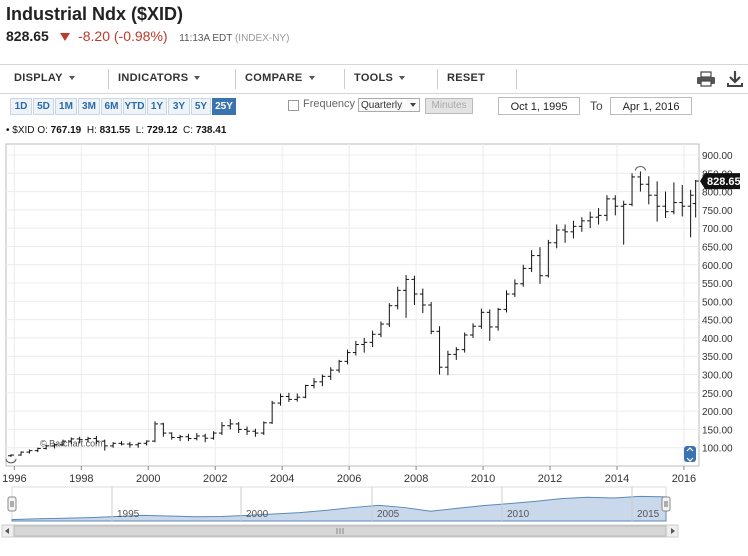  What do you see at coordinates (148, 479) in the screenshot?
I see `x-tick-label: 2000` at bounding box center [148, 479].